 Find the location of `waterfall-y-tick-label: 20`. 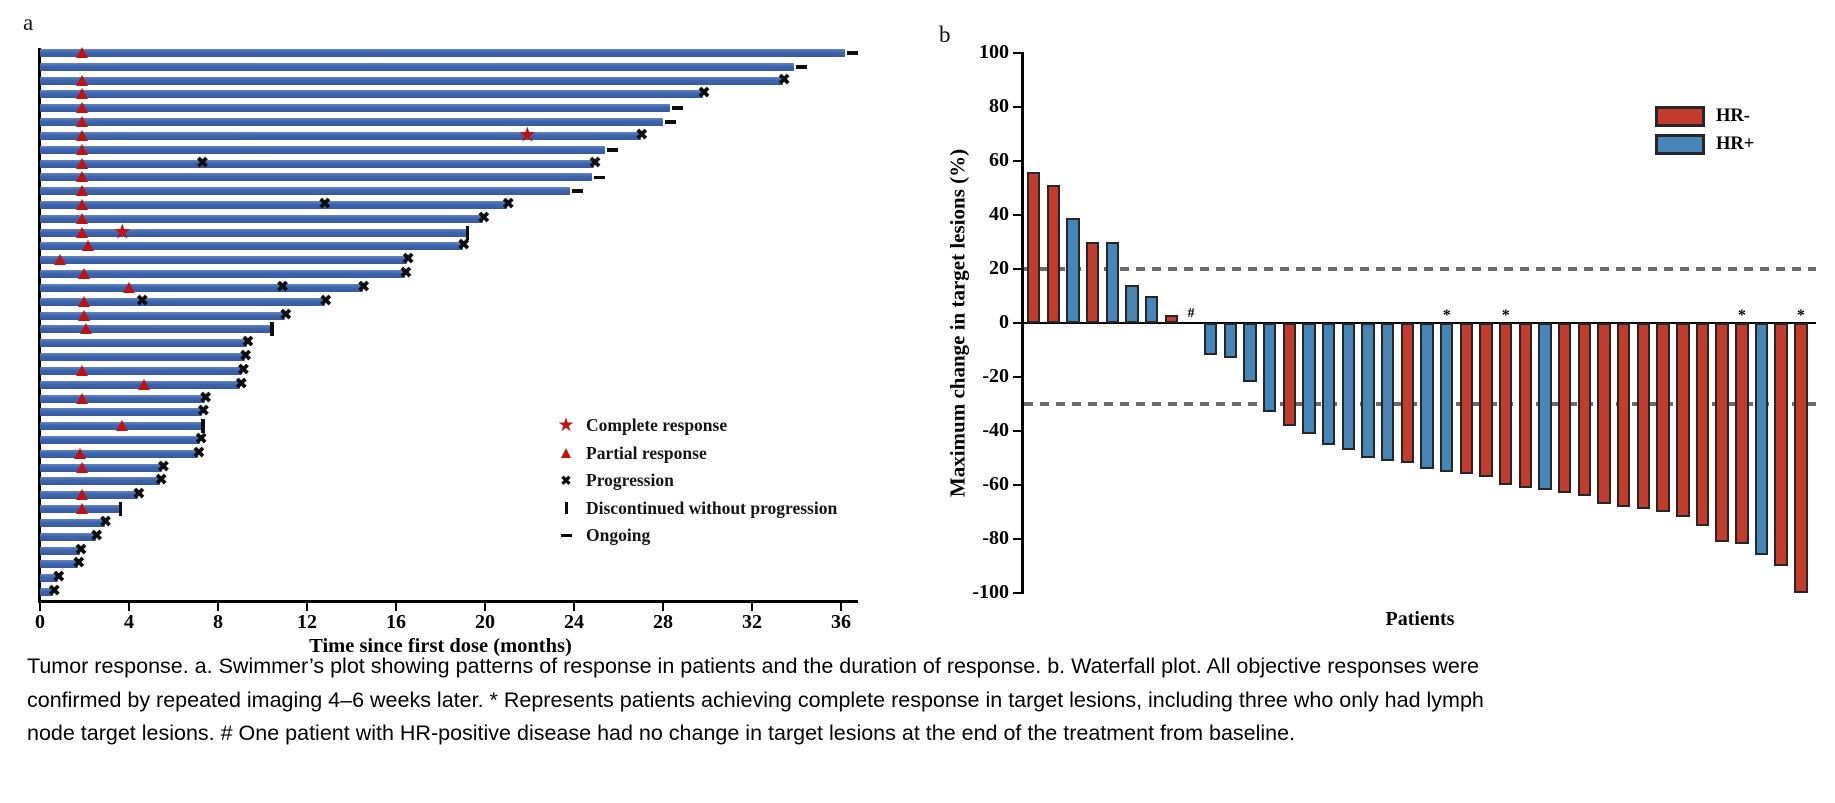

waterfall-y-tick-label: 20 is located at coordinates (999, 268).